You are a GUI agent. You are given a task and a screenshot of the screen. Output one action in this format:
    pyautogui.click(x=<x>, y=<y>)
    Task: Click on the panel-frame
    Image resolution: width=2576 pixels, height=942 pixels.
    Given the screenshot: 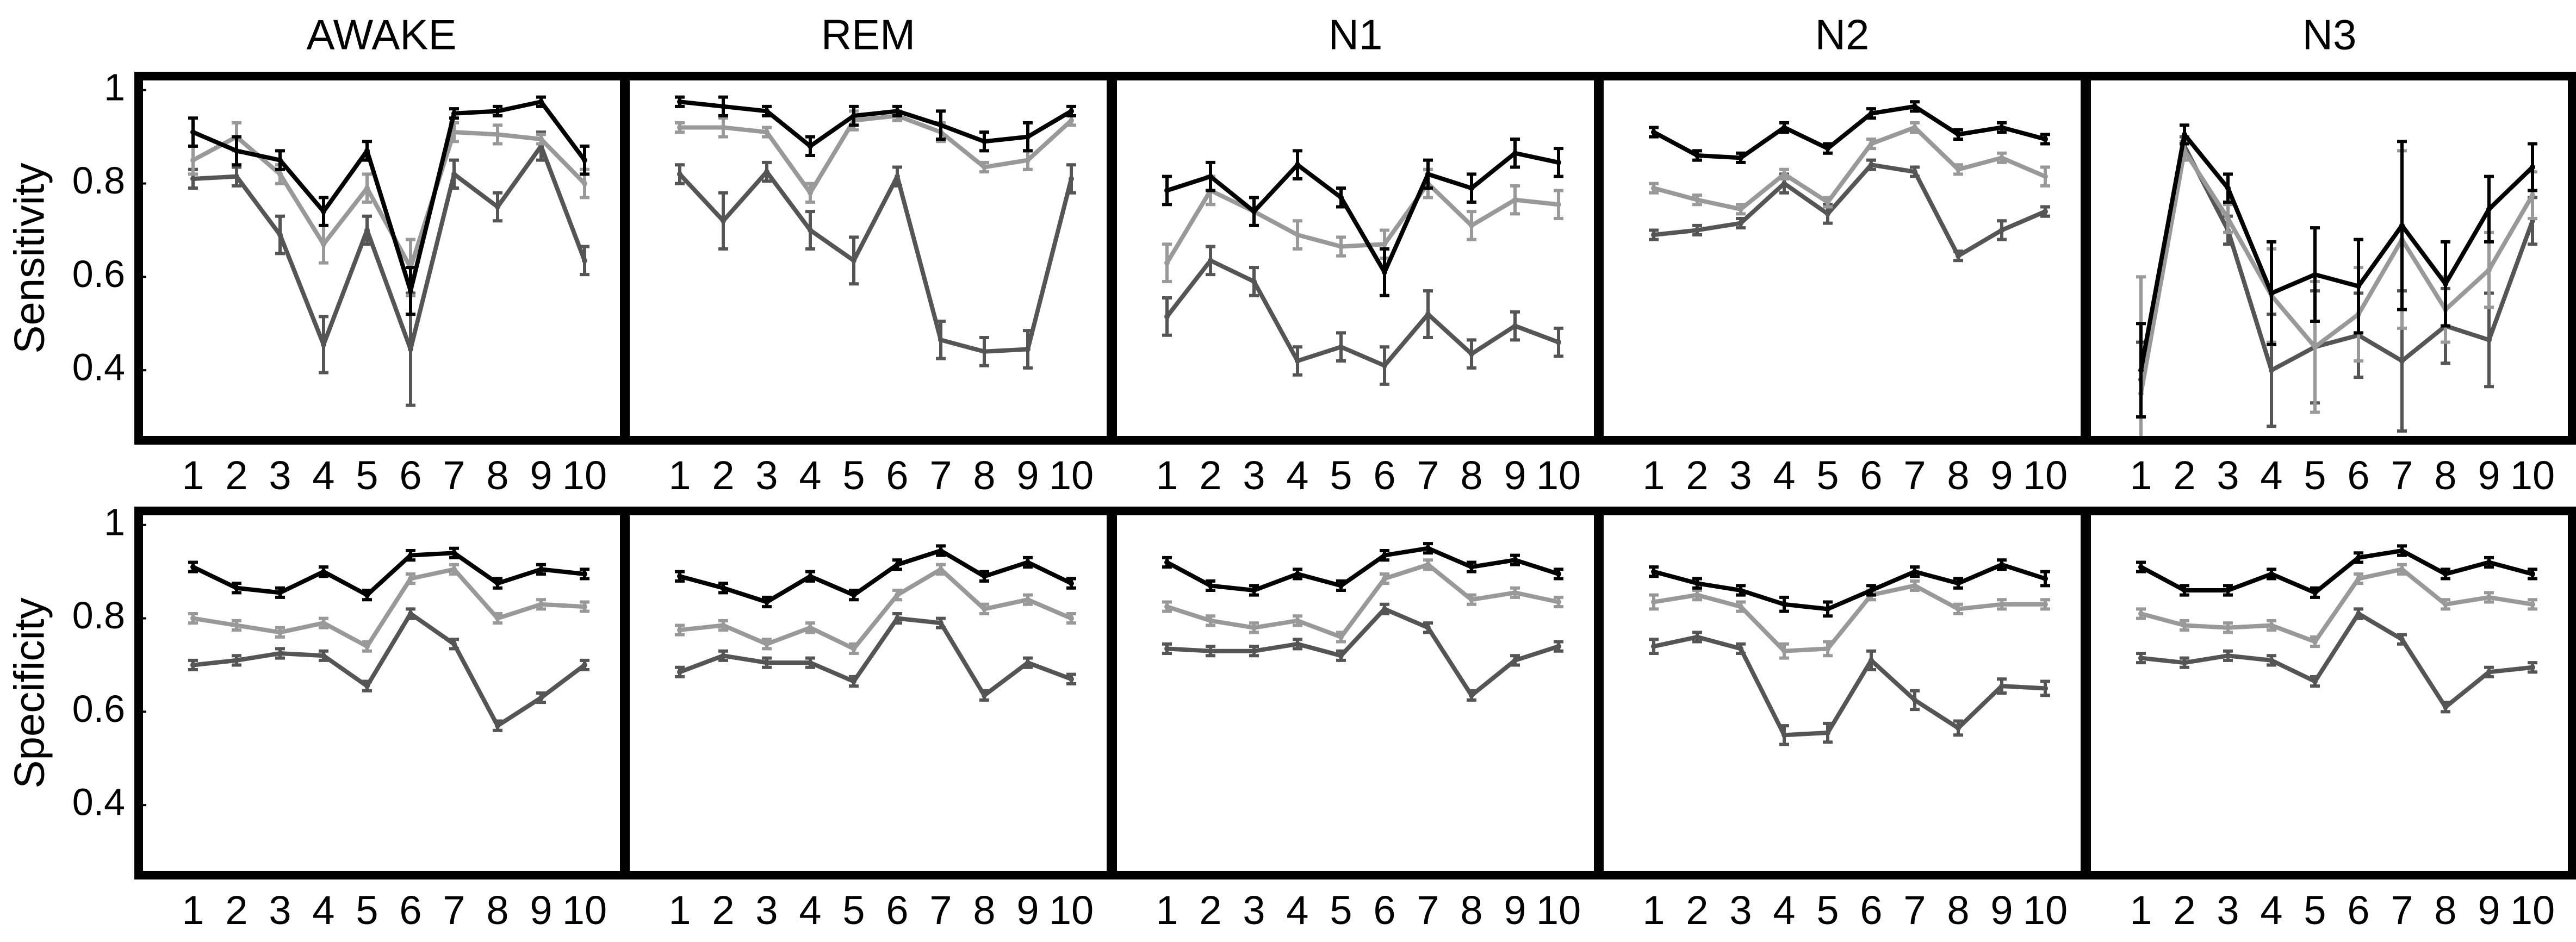 What is the action you would take?
    pyautogui.click(x=381, y=258)
    